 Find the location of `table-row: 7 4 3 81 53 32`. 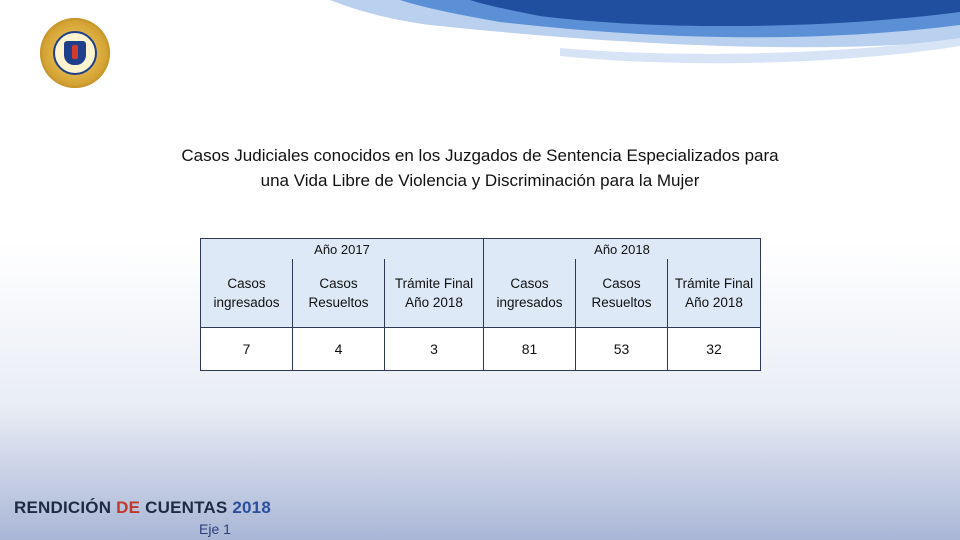

table-row: 7 4 3 81 53 32 is located at coordinates (480, 349).